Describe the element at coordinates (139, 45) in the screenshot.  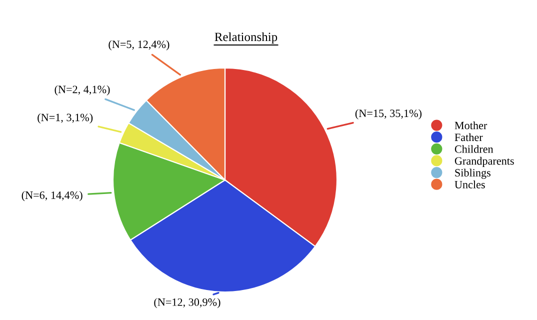
I see `data-label: (N=5, 12,4%)` at that location.